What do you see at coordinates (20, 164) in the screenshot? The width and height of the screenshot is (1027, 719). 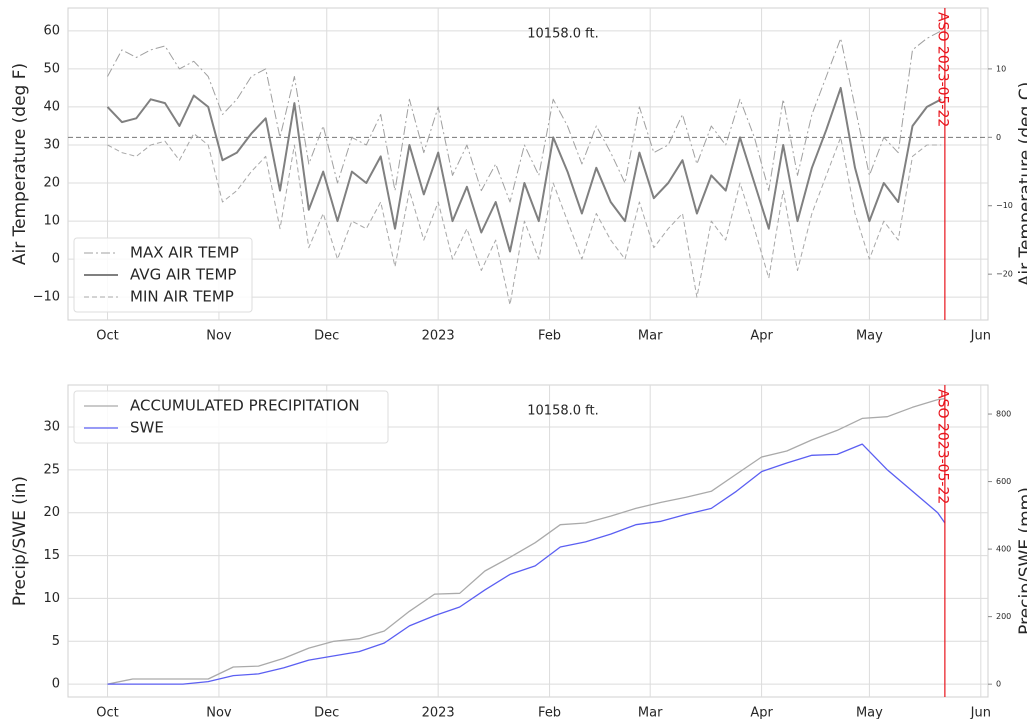 I see `y-axis-label: Air Temperature (deg F)` at bounding box center [20, 164].